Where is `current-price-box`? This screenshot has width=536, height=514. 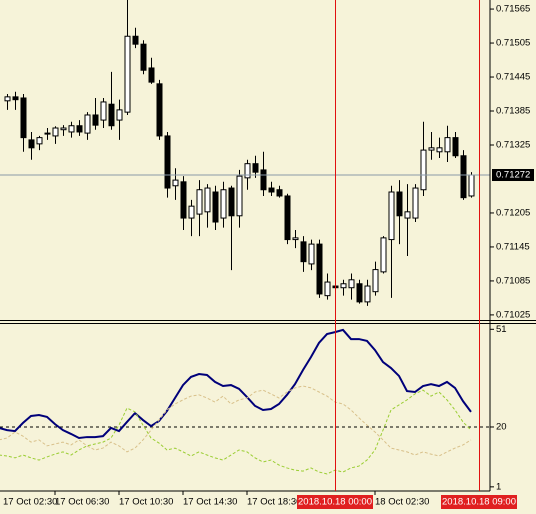
current-price-box is located at coordinates (513, 175).